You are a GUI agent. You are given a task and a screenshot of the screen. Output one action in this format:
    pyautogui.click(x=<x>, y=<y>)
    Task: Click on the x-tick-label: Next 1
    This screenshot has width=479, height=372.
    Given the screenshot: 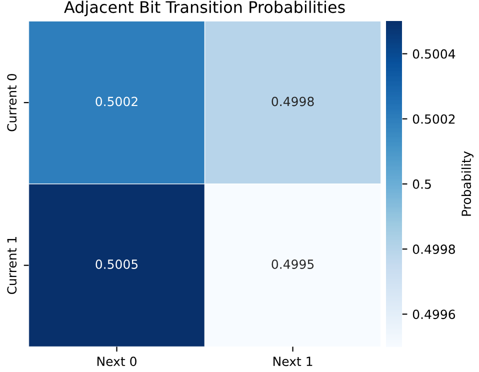 What is the action you would take?
    pyautogui.click(x=292, y=361)
    